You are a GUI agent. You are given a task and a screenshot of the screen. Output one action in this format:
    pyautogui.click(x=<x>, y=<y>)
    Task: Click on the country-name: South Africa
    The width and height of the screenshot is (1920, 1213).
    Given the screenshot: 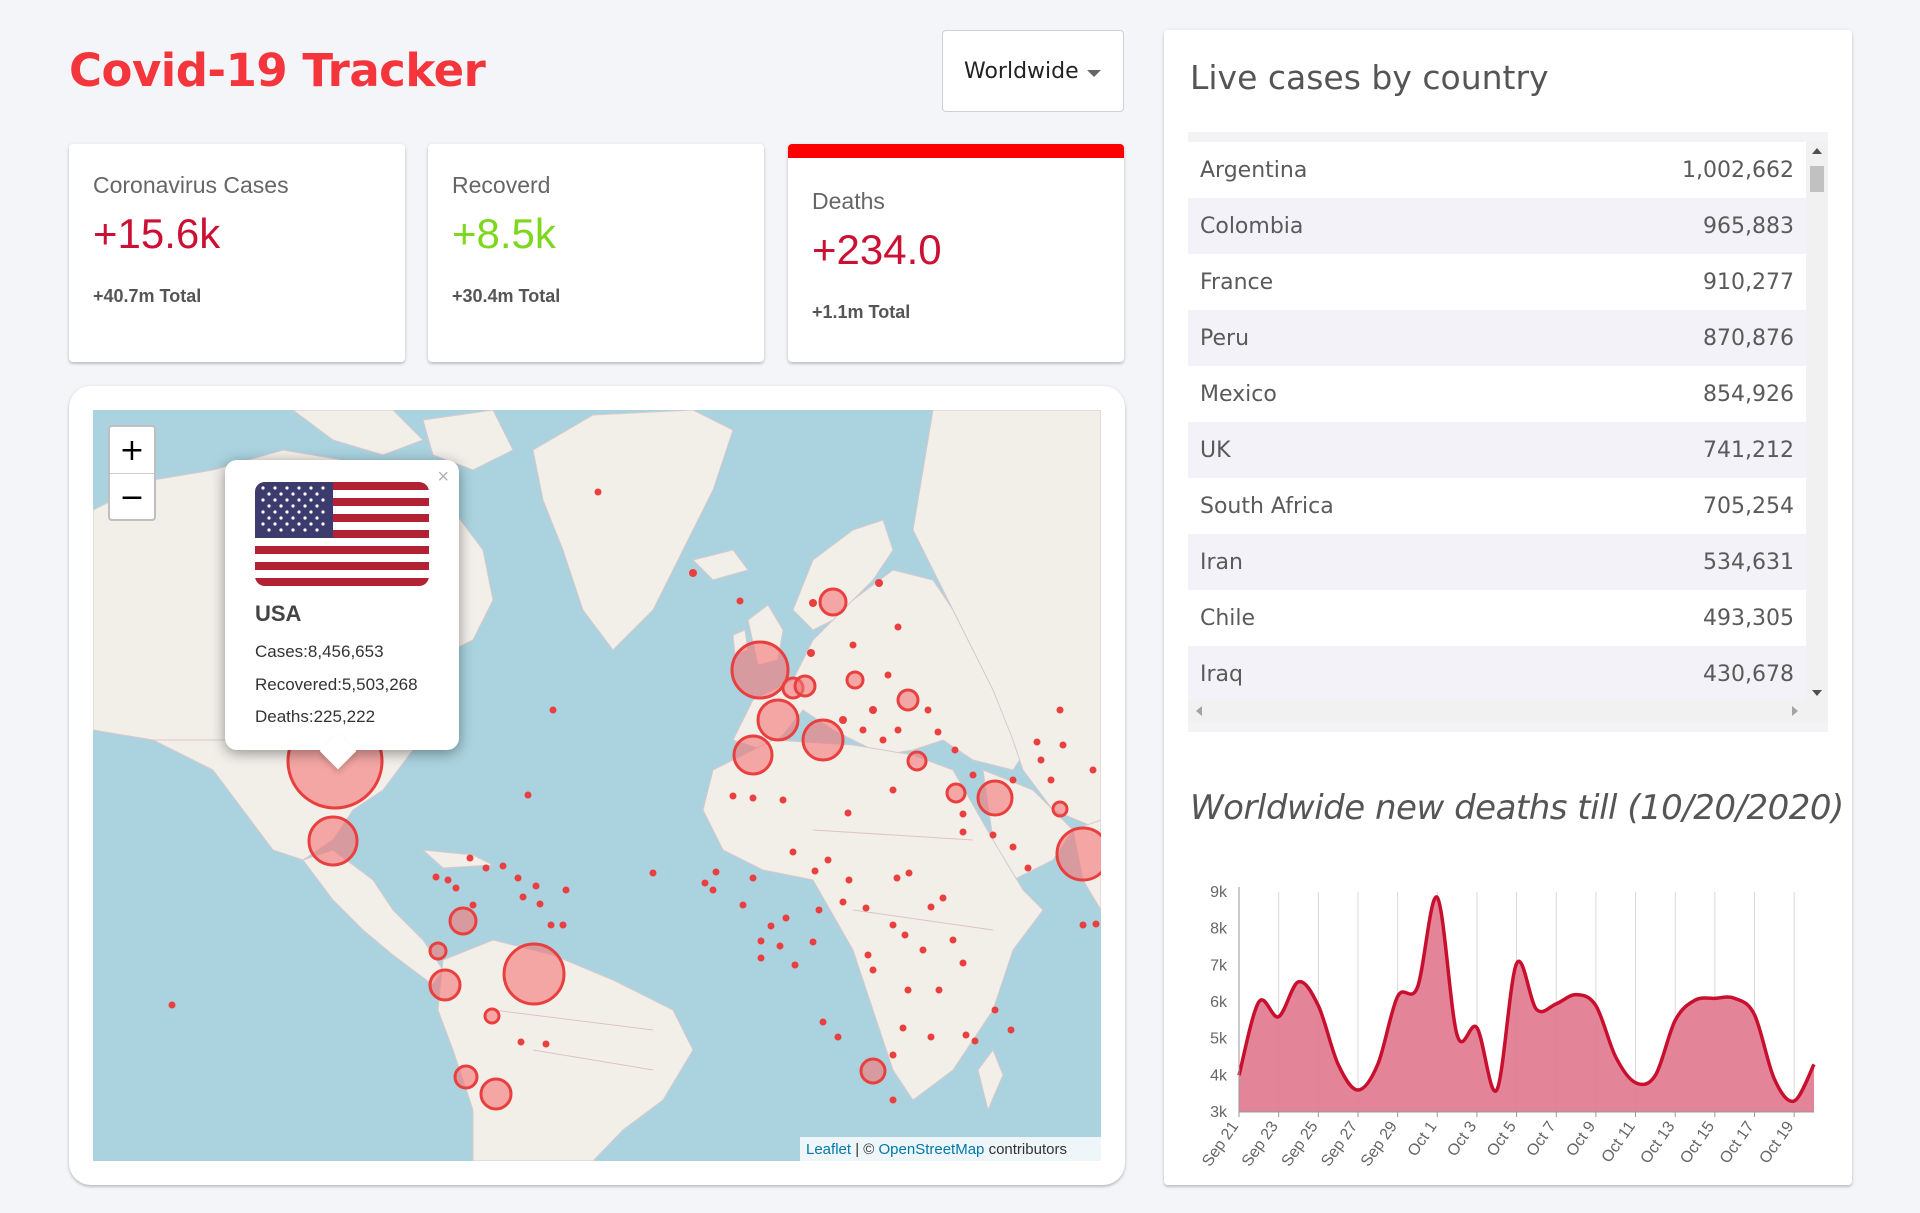 What is the action you would take?
    pyautogui.click(x=1267, y=506)
    